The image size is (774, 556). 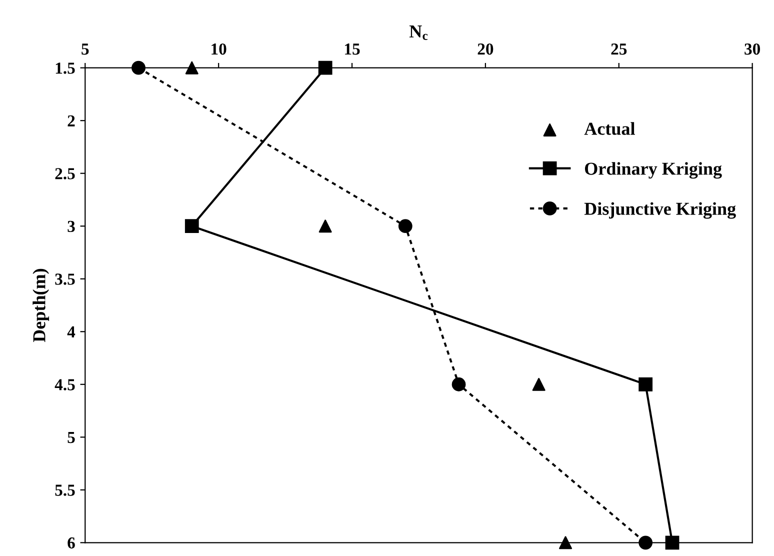 I want to click on y-tick-label: 1.5, so click(x=65, y=68).